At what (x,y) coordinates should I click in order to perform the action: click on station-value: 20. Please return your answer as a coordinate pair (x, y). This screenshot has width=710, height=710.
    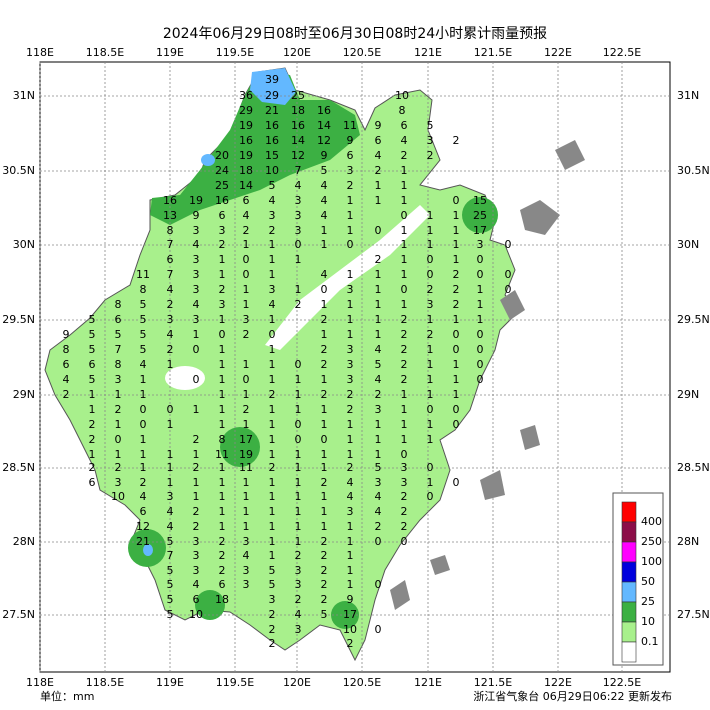
    Looking at the image, I should click on (222, 155).